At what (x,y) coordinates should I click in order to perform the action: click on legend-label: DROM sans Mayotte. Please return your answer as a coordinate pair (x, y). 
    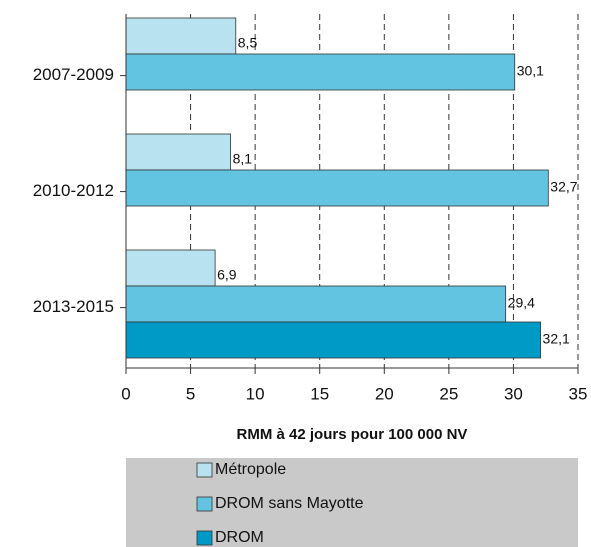
    Looking at the image, I should click on (289, 503).